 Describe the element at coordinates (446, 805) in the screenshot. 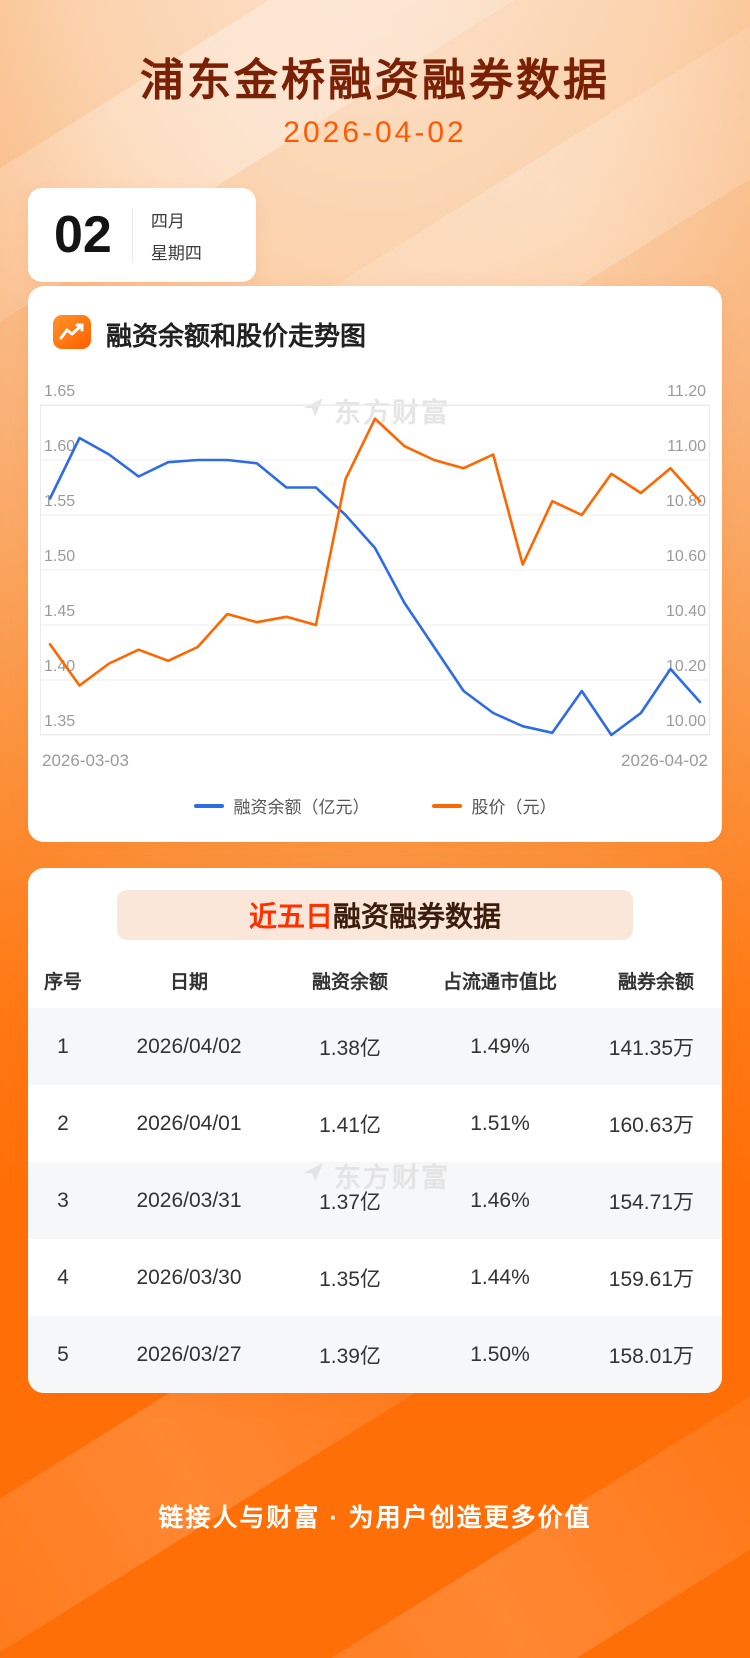

I see `orange-line-marker-icon` at that location.